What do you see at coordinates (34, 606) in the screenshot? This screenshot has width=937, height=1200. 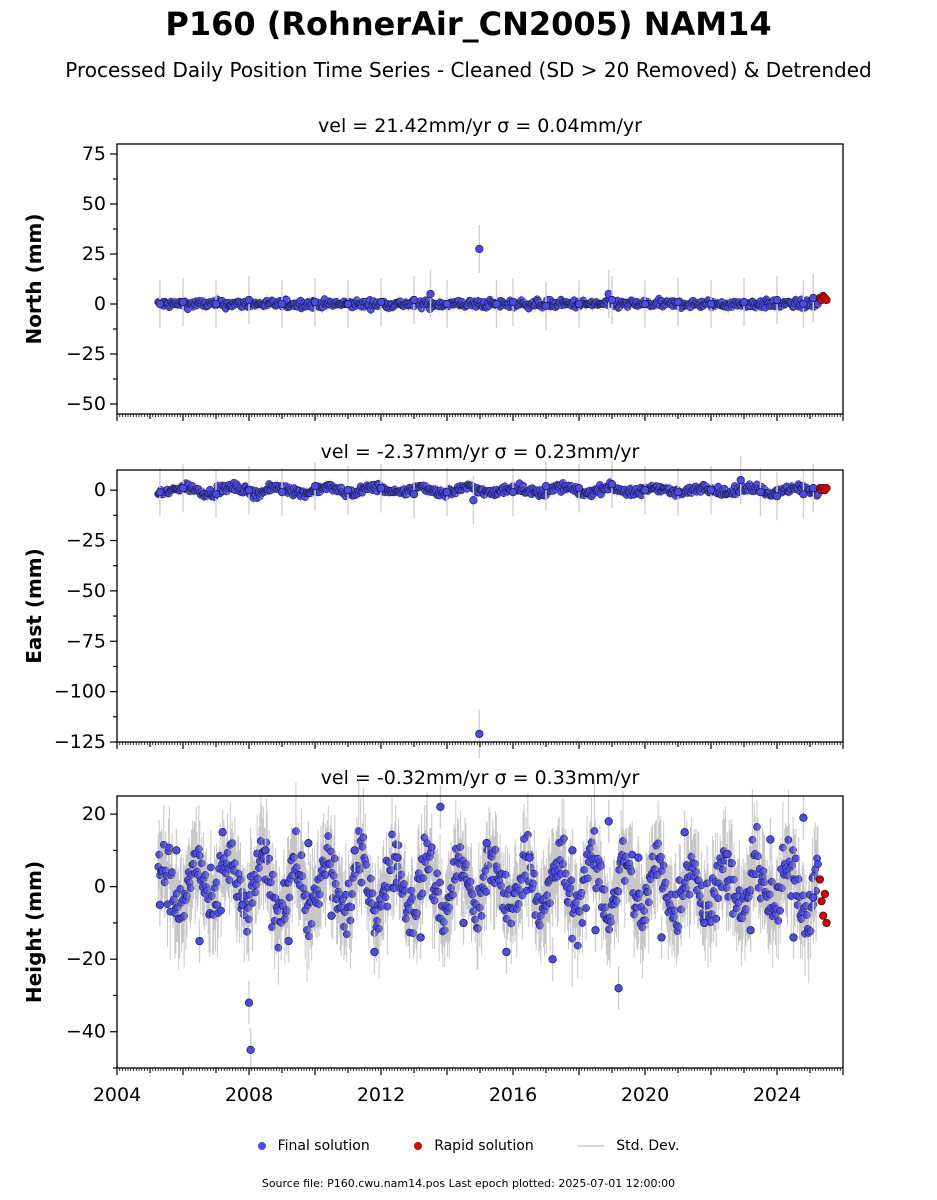 I see `y-axis-label: East (mm)` at bounding box center [34, 606].